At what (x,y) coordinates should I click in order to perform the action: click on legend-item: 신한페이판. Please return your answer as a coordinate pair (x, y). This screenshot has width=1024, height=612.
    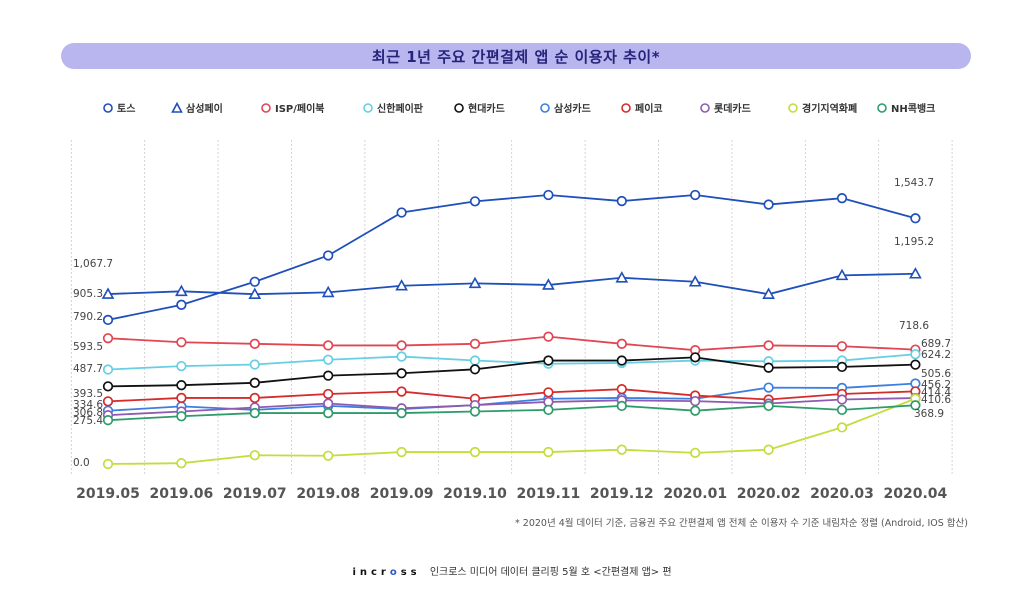
    Looking at the image, I should click on (393, 108).